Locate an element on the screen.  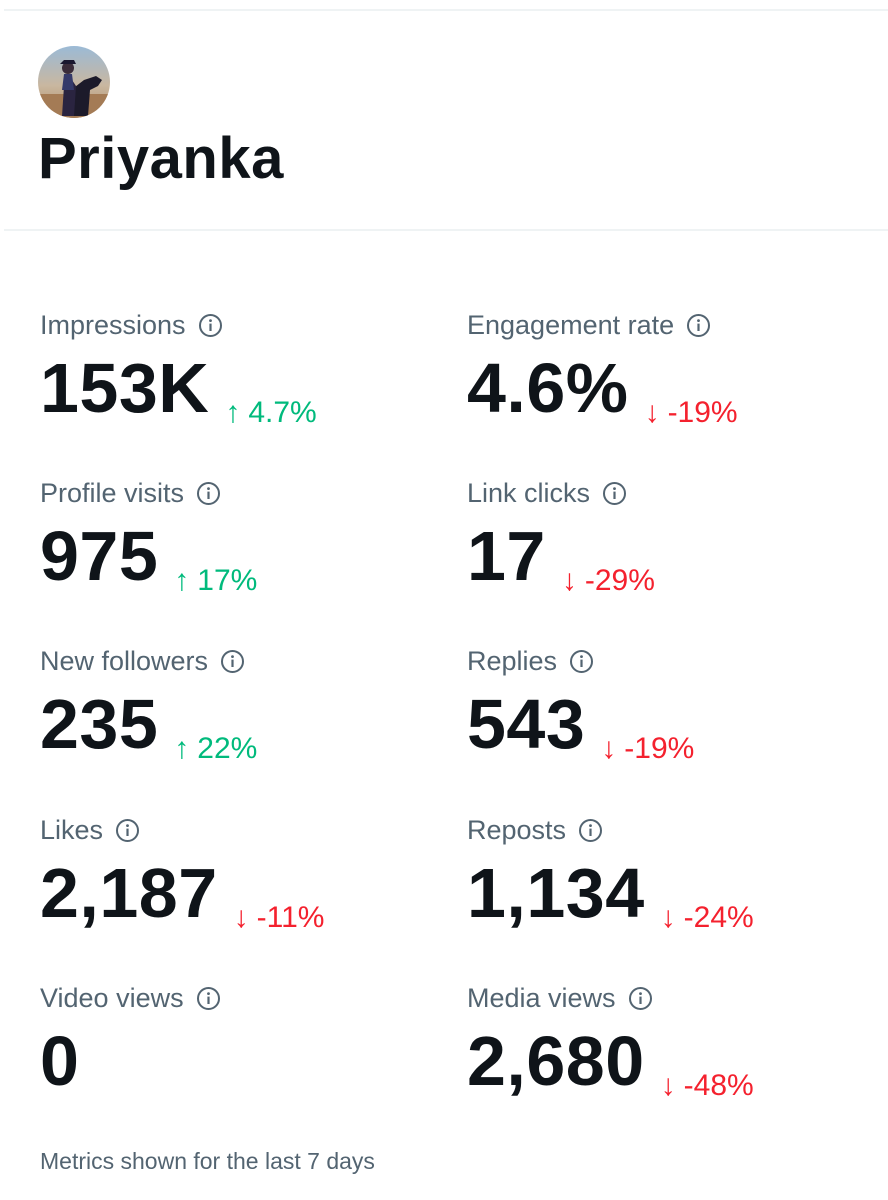
metric-label: Impressions is located at coordinates (113, 325).